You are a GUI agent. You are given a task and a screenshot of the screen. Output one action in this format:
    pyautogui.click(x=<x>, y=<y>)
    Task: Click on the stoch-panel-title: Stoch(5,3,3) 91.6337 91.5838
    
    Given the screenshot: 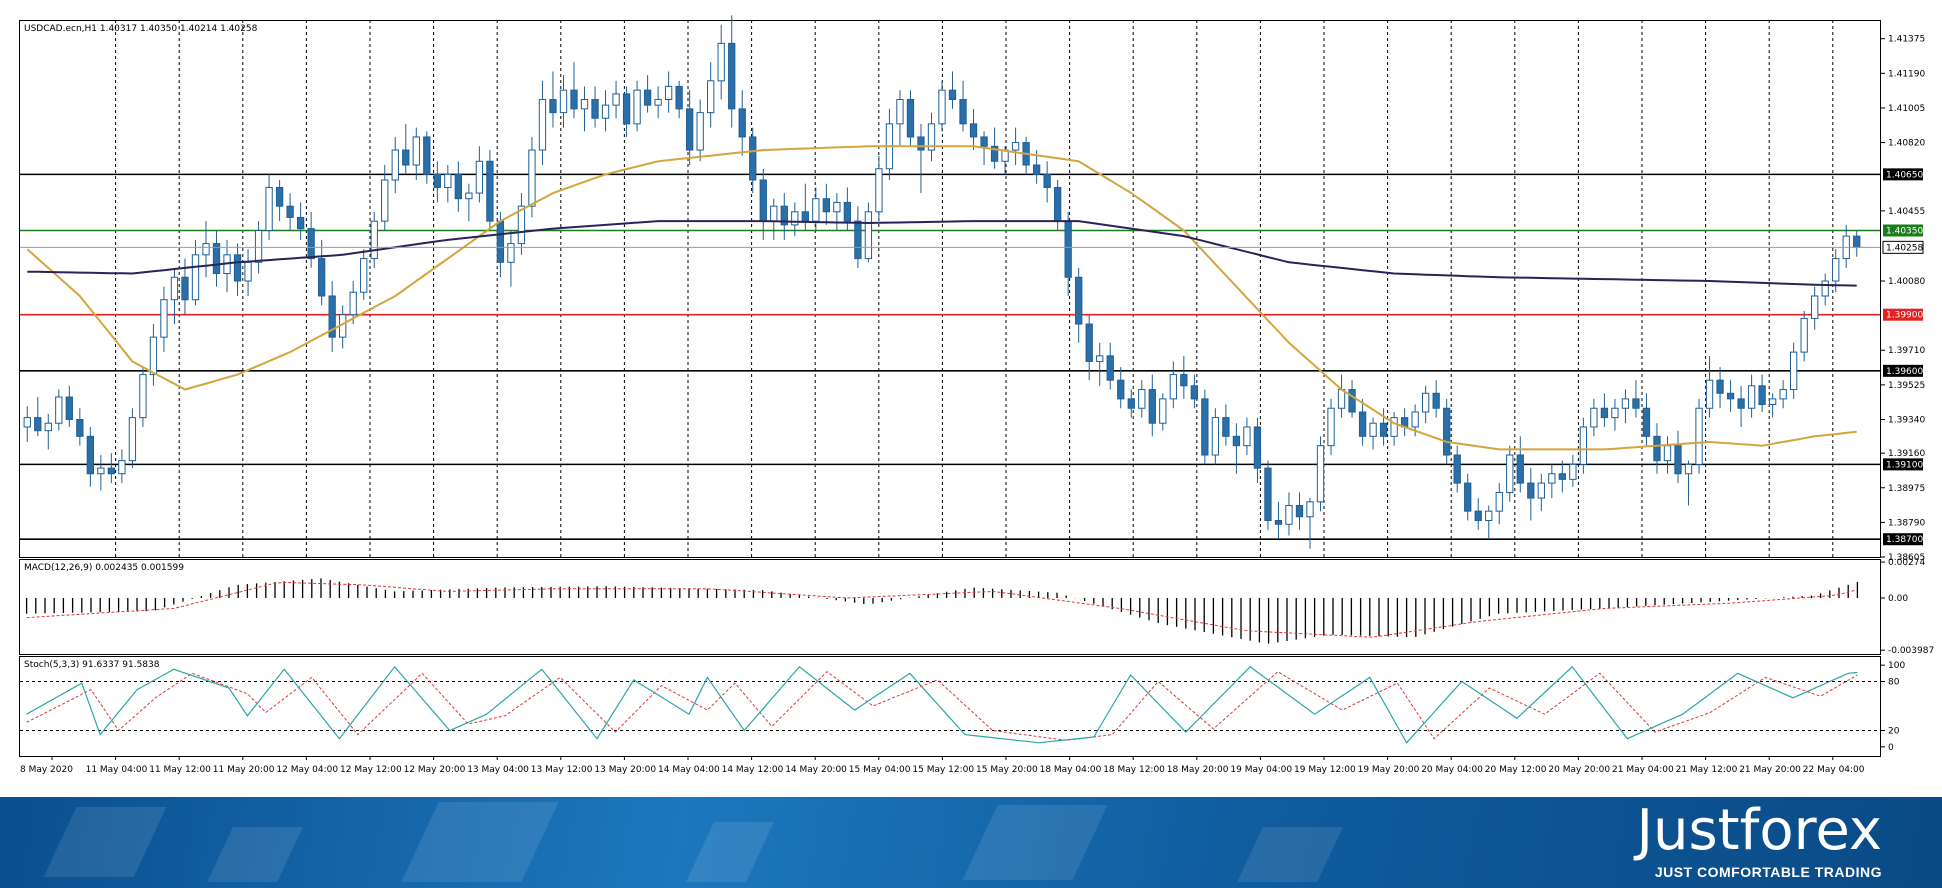 What is the action you would take?
    pyautogui.click(x=92, y=665)
    